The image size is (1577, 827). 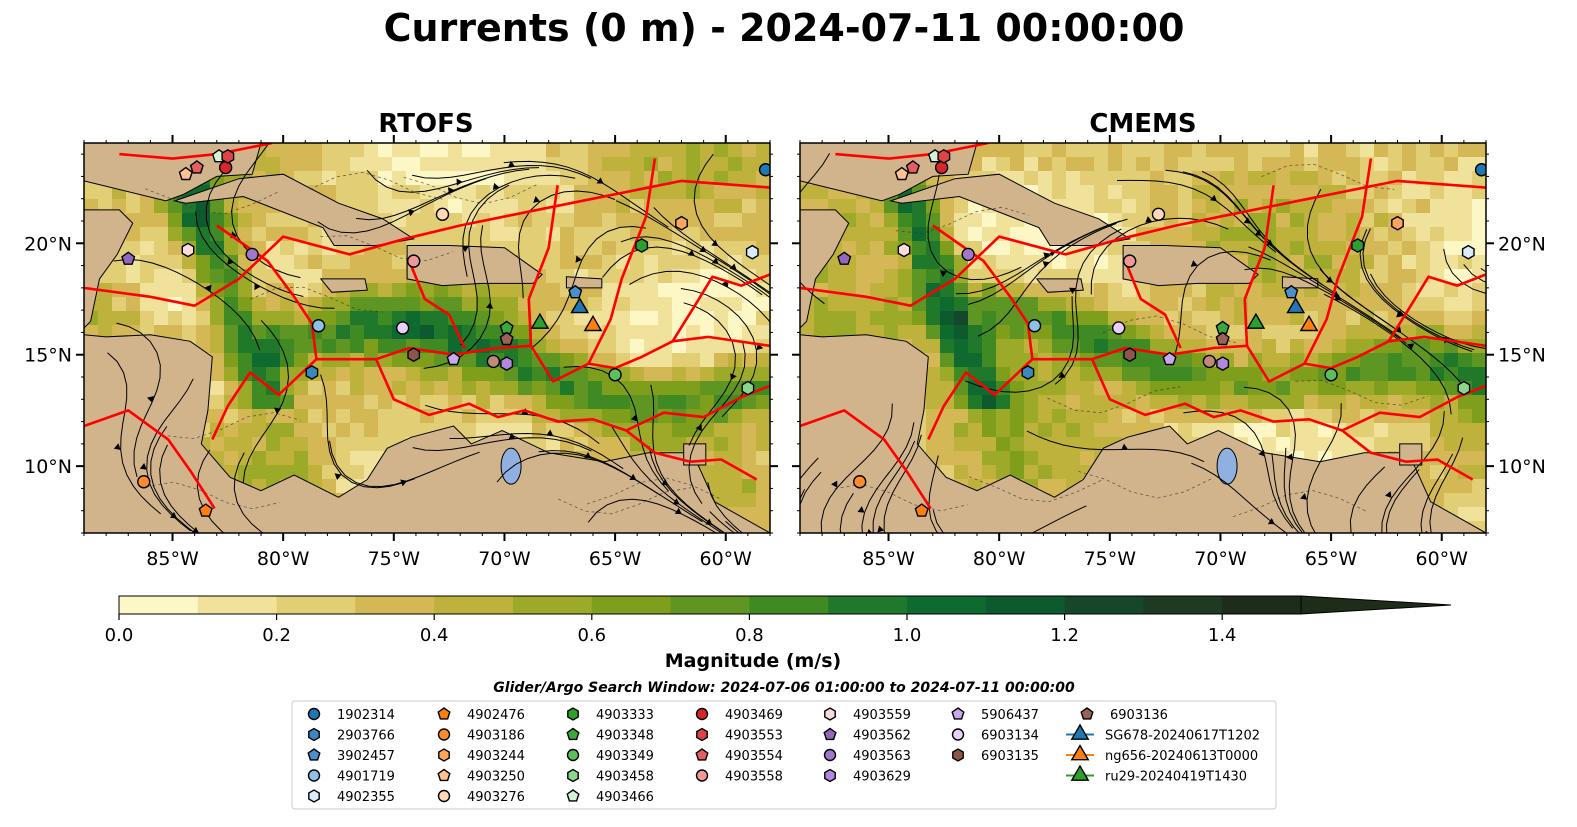 What do you see at coordinates (481, 736) in the screenshot?
I see `legend-item-4903186: 4903186` at bounding box center [481, 736].